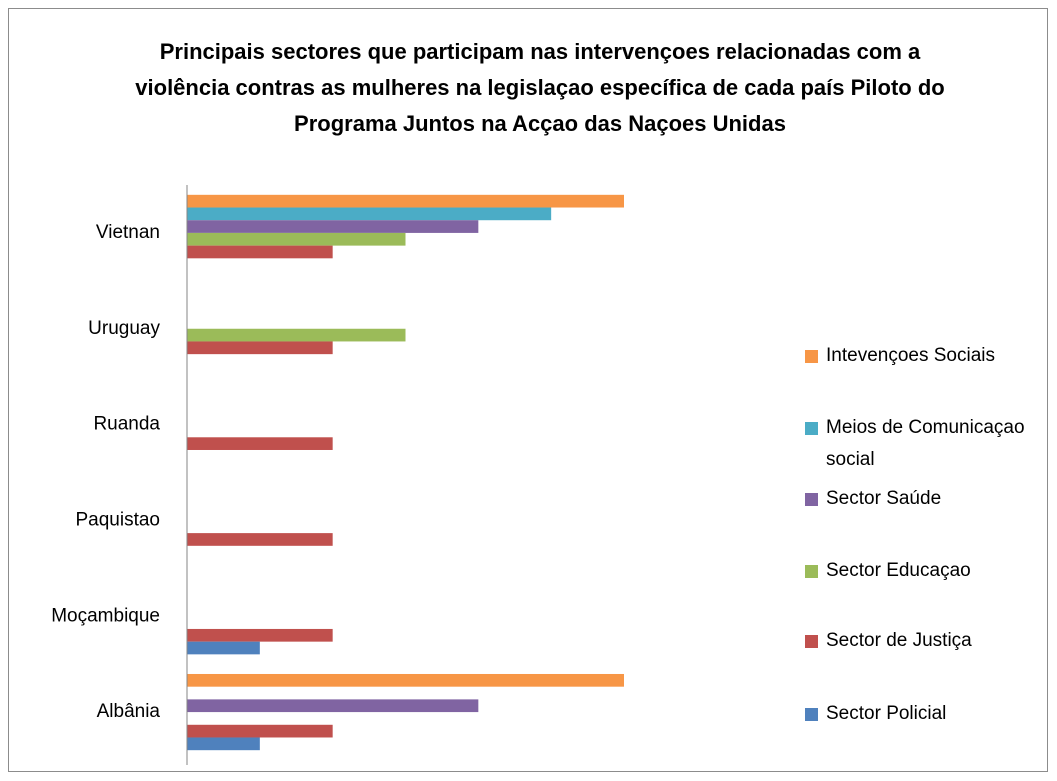 This screenshot has height=781, width=1057. I want to click on legend-label: Intevençoes Sociais, so click(910, 355).